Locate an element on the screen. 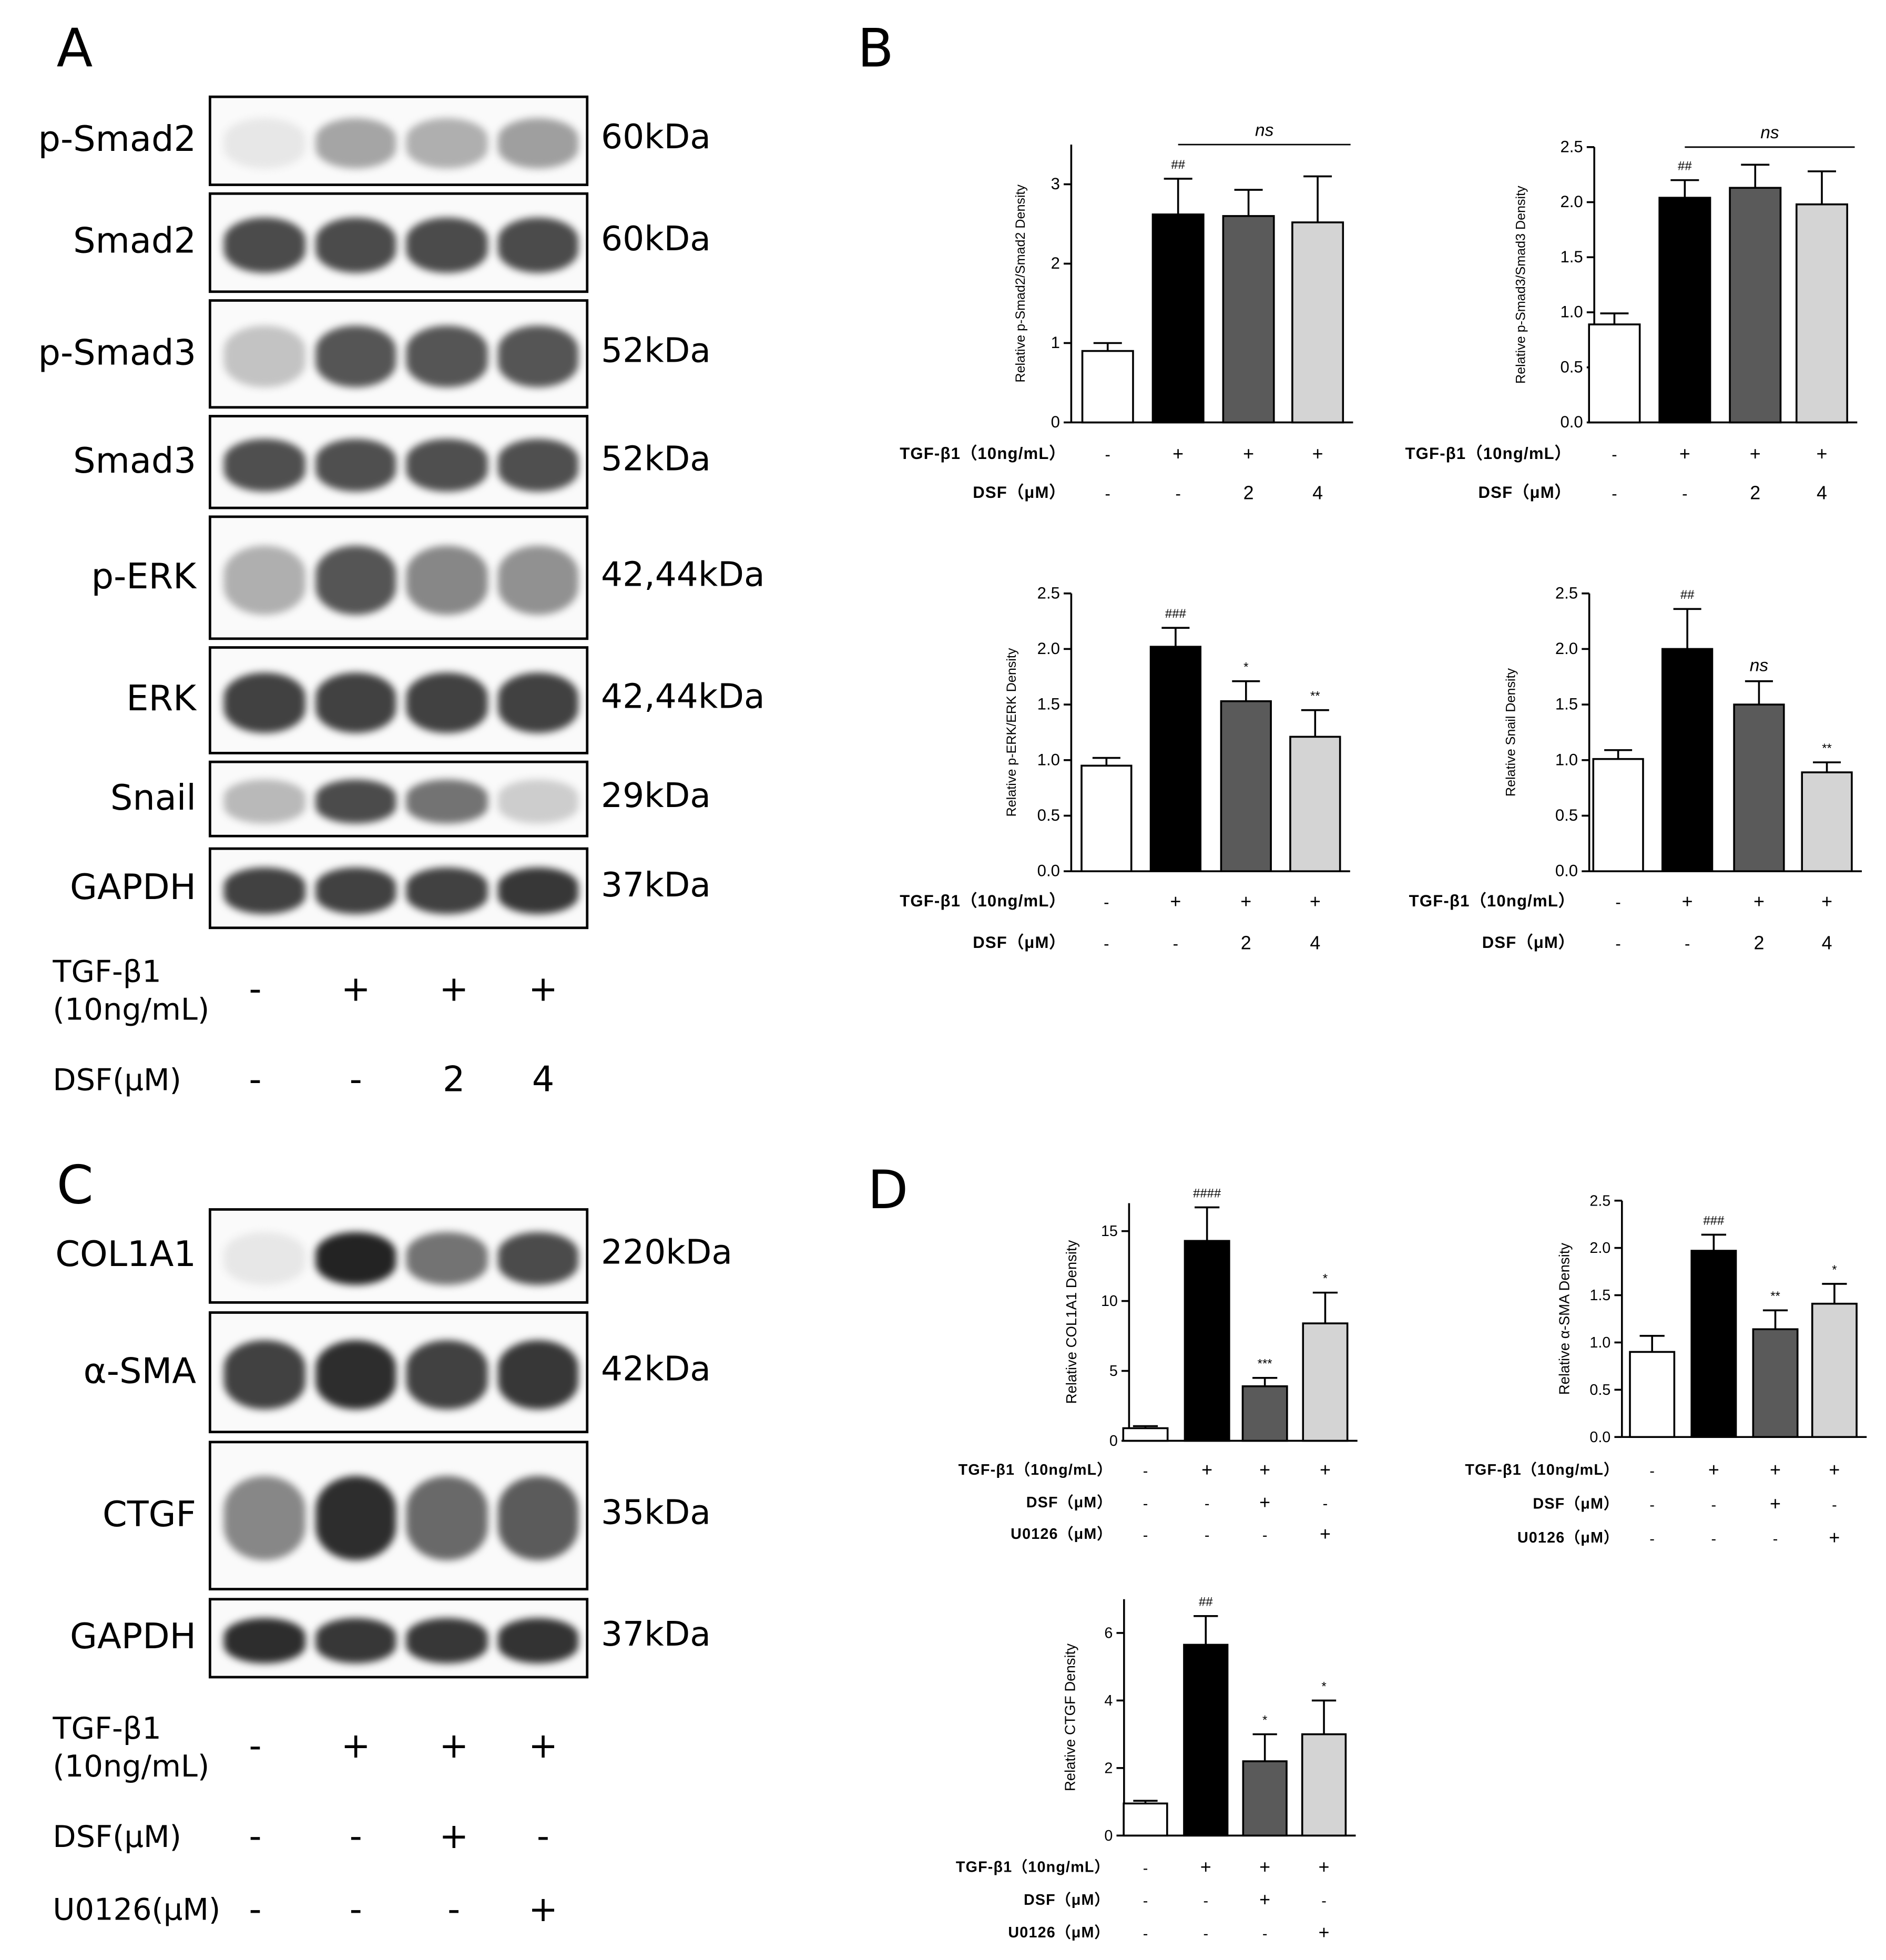  blot-label-p-smad2: p-Smad2 is located at coordinates (117, 139).